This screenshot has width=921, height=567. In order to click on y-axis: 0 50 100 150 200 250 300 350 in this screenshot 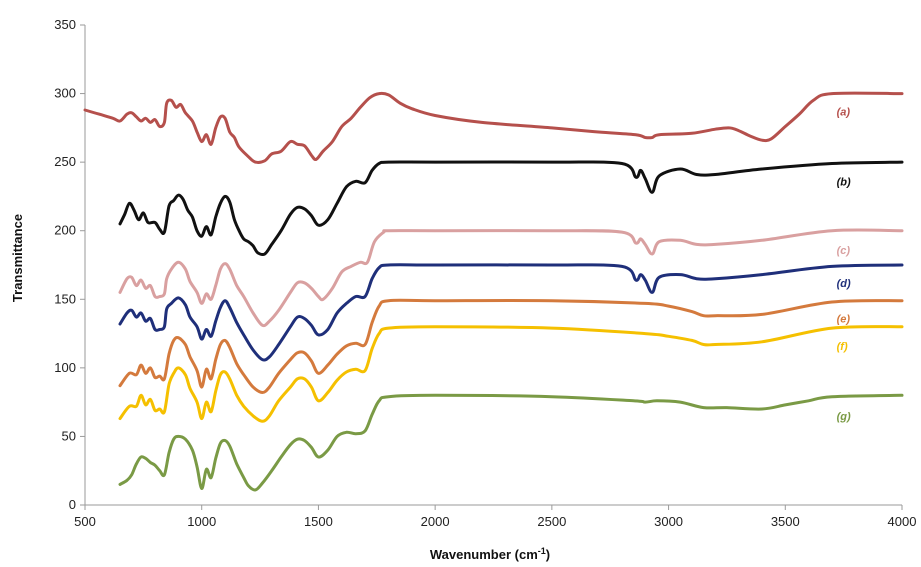, I will do `click(70, 264)`.